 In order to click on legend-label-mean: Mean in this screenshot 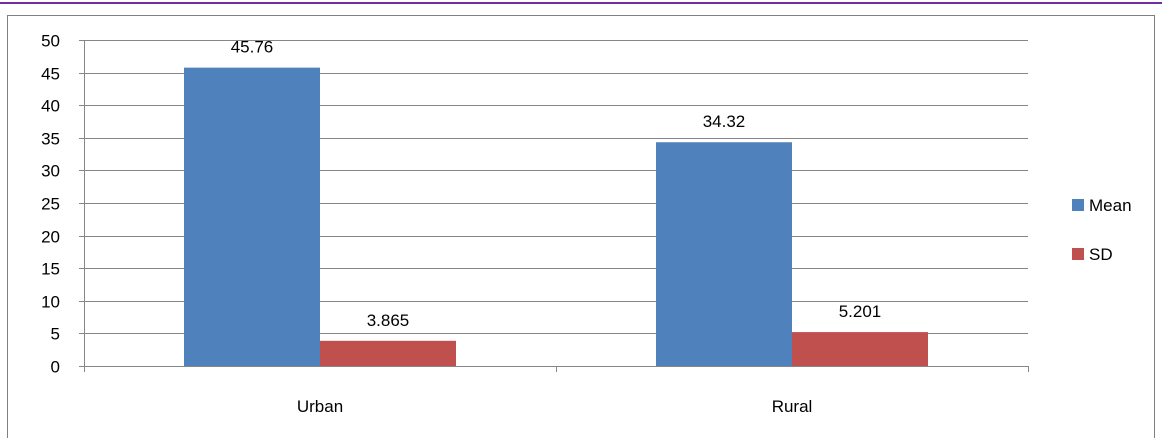, I will do `click(1110, 205)`.